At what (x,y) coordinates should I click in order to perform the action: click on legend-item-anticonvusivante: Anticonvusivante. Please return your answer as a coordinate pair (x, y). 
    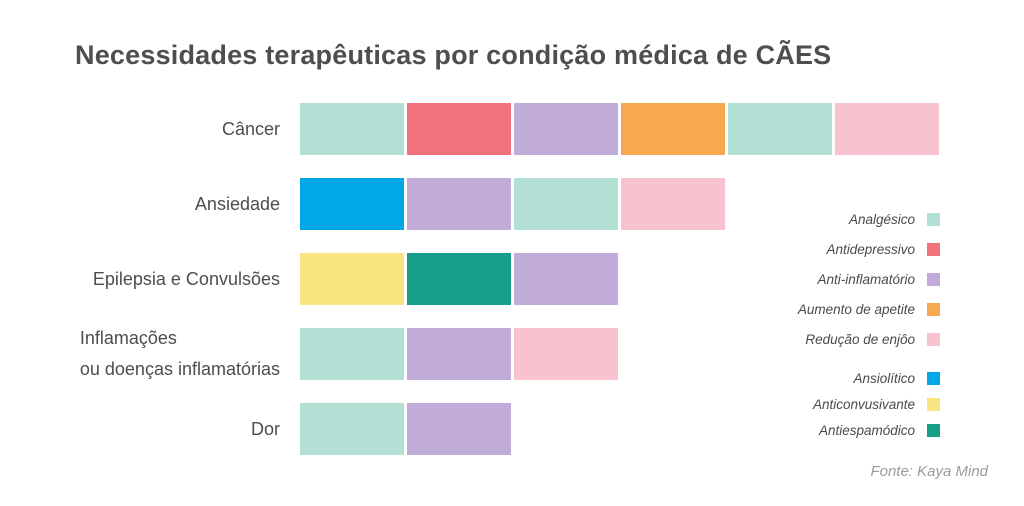
    Looking at the image, I should click on (869, 404).